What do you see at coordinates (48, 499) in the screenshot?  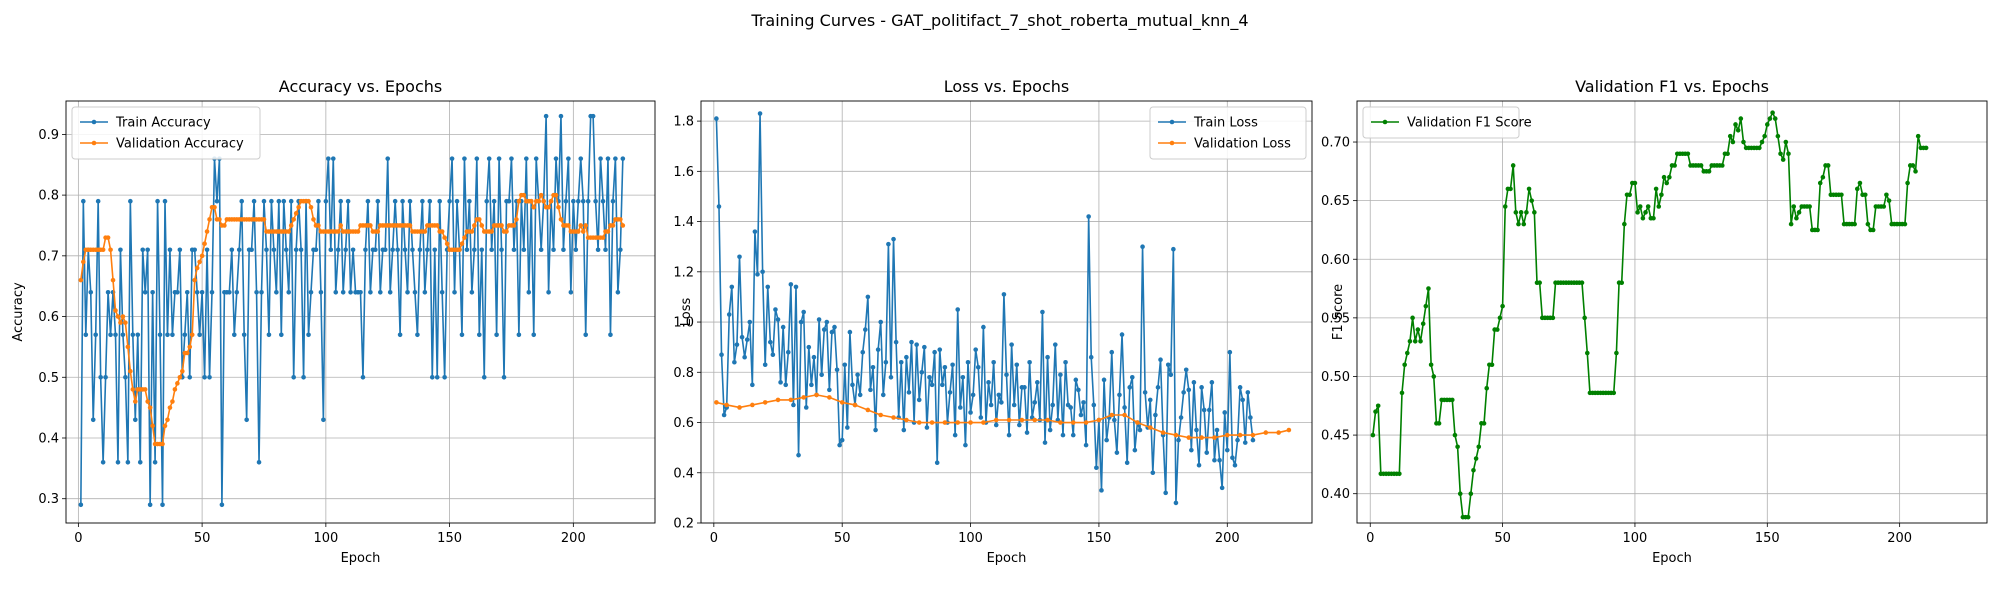 I see `y-tick-label: 0.3` at bounding box center [48, 499].